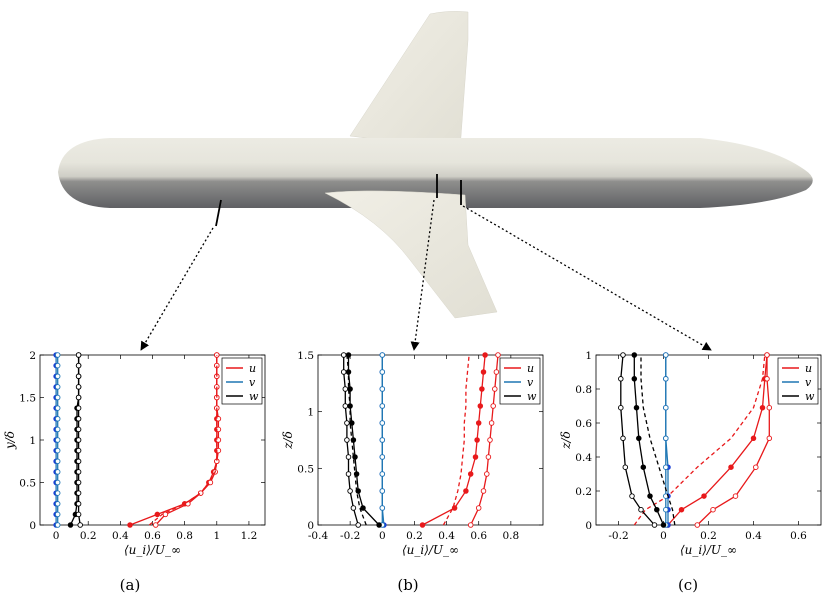 The height and width of the screenshot is (597, 831). What do you see at coordinates (583, 424) in the screenshot?
I see `y-tick-label: 0.6` at bounding box center [583, 424].